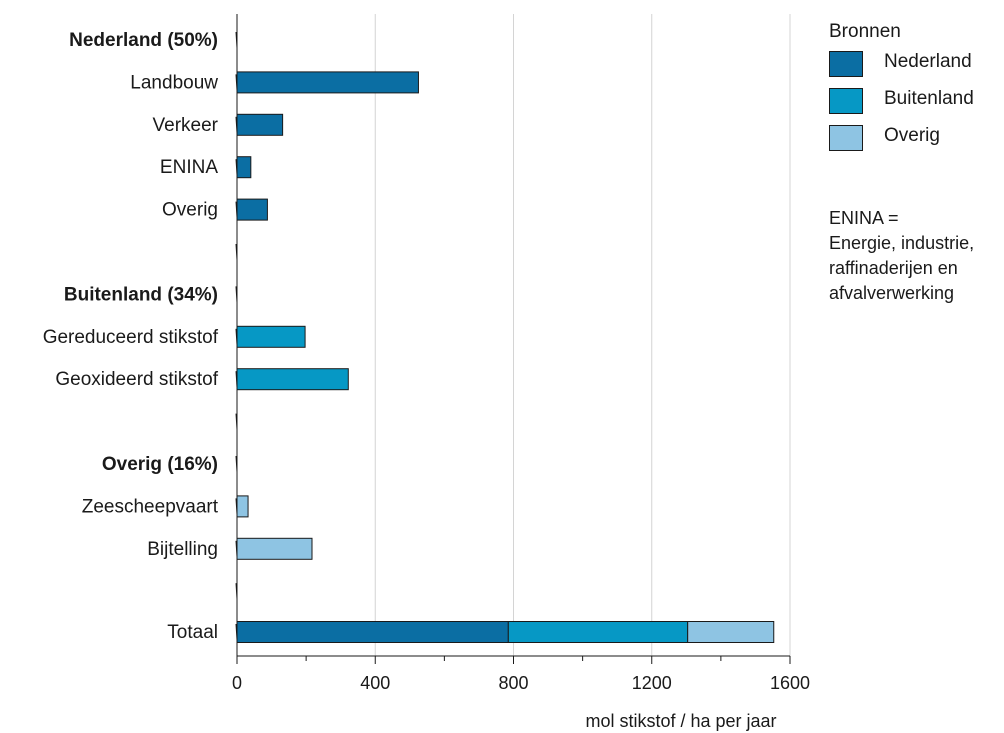  Describe the element at coordinates (513, 683) in the screenshot. I see `x-tick-label: 800` at that location.